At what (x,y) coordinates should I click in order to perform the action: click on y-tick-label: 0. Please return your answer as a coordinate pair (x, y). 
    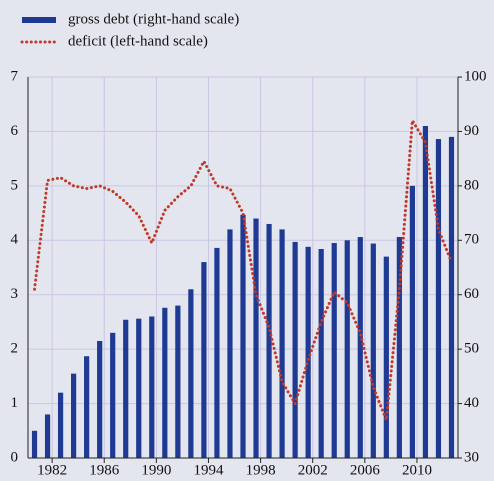
    Looking at the image, I should click on (15, 457).